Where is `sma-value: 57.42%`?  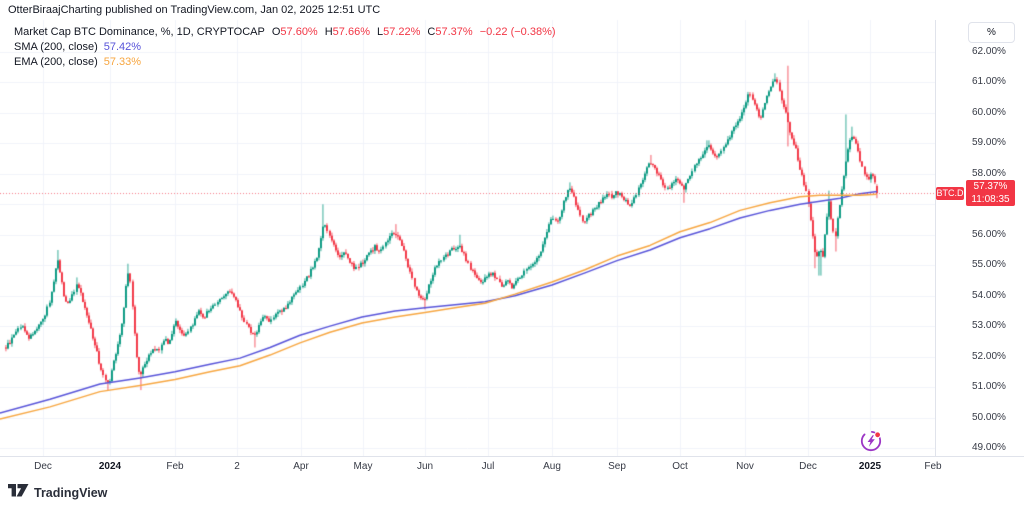
sma-value: 57.42% is located at coordinates (122, 47).